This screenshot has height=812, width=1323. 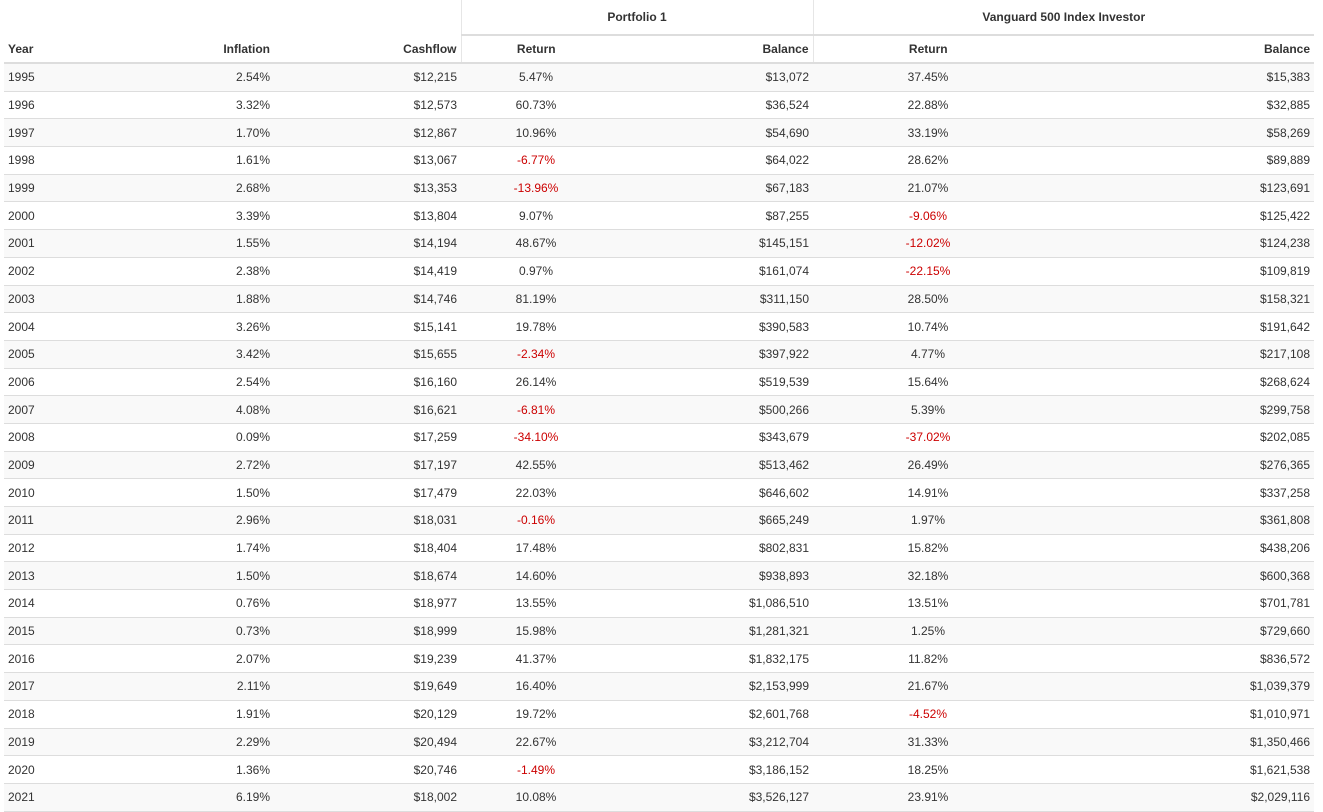 I want to click on benchmark-return-cell: -22.15%, so click(x=928, y=271).